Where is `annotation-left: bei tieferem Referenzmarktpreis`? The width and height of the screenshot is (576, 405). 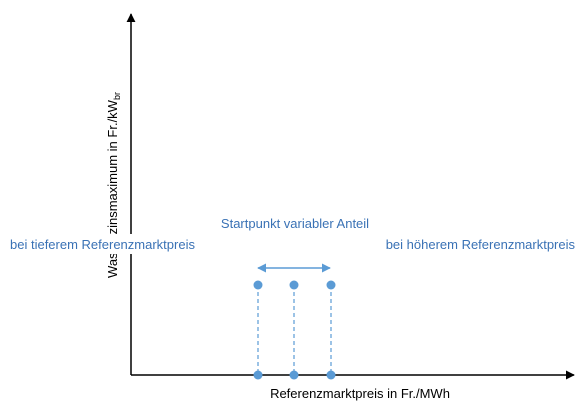
annotation-left: bei tieferem Referenzmarktpreis is located at coordinates (102, 244).